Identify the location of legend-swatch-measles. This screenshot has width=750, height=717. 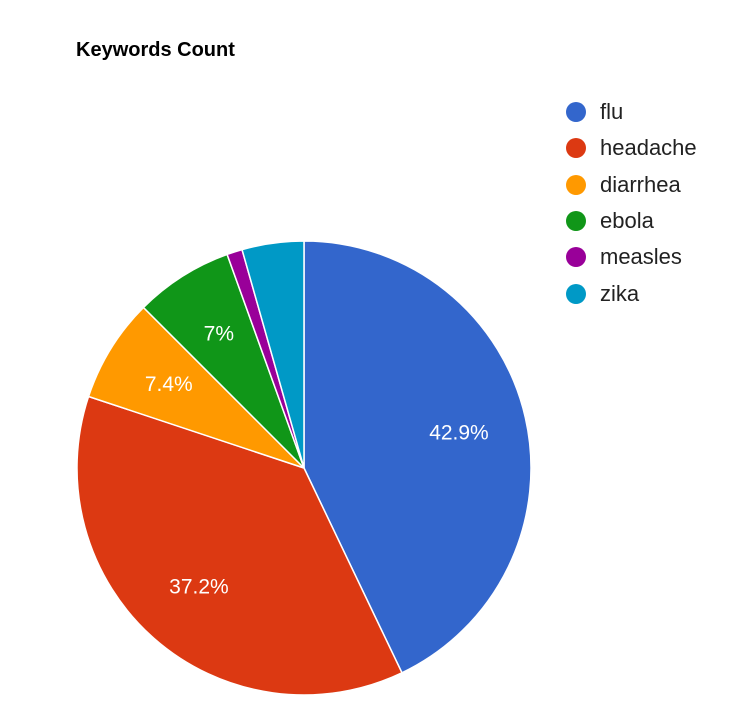
(576, 257).